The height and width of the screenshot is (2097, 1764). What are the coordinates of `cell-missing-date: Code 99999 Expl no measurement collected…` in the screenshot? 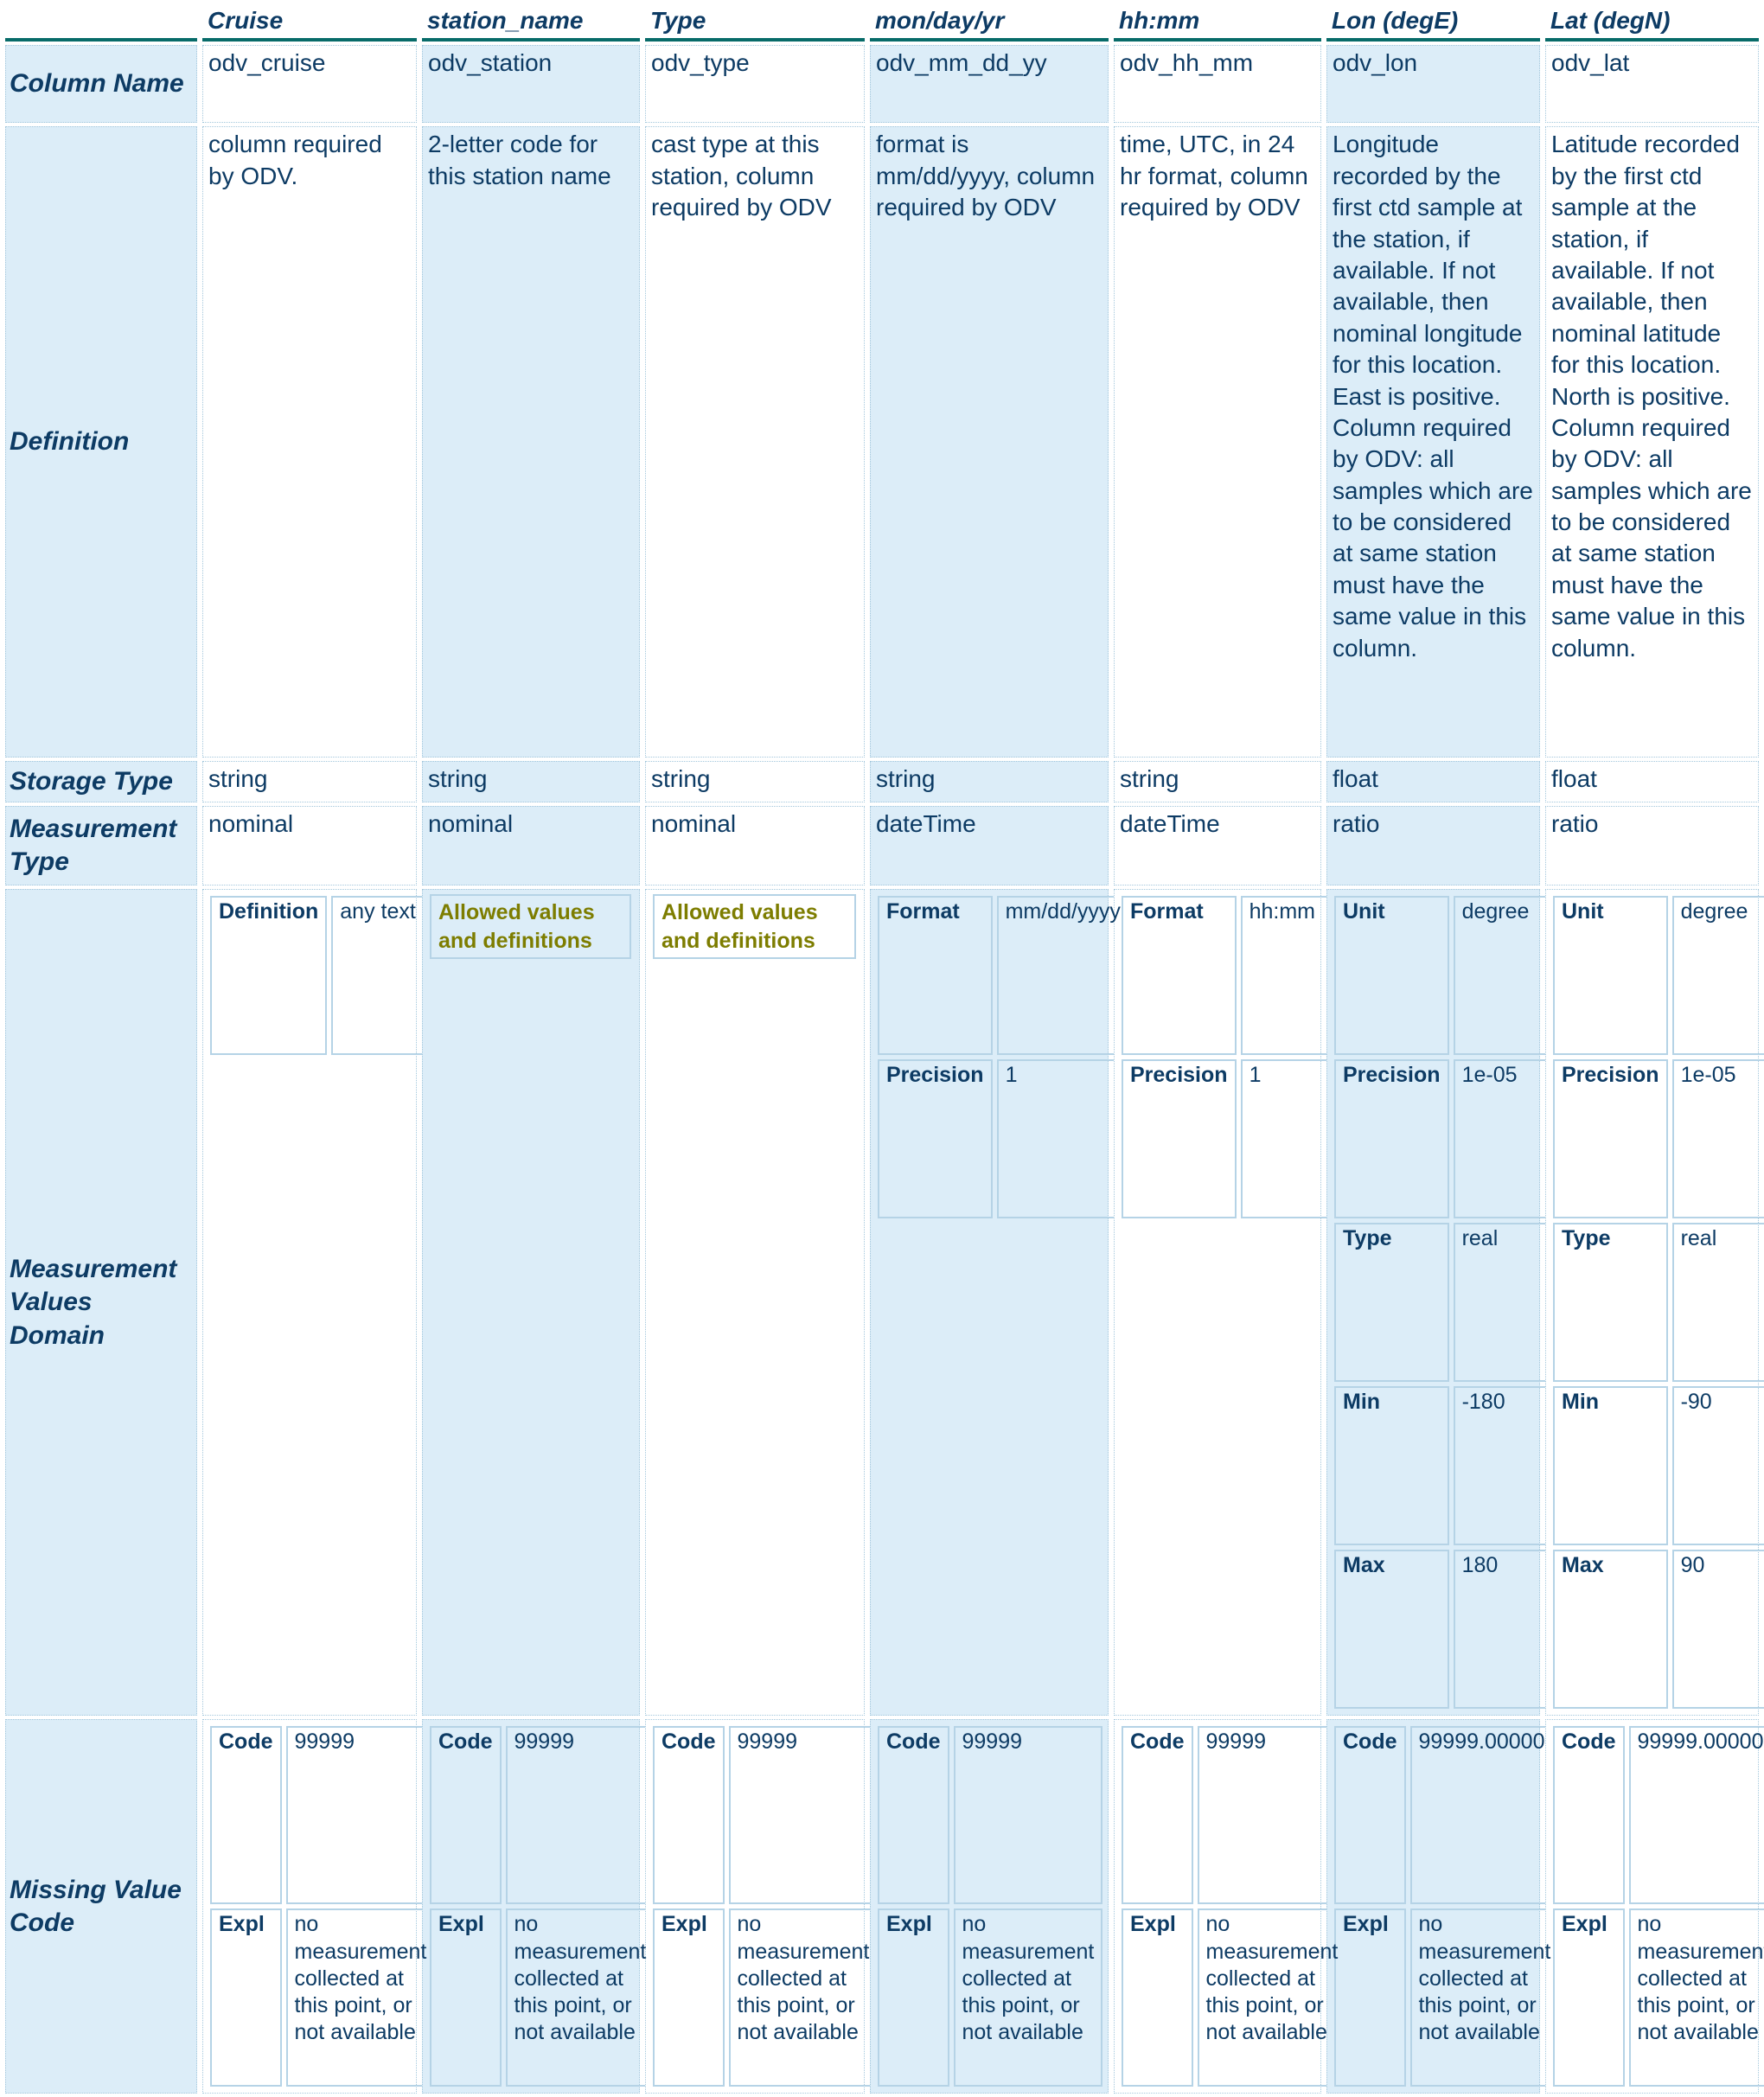 It's located at (989, 1906).